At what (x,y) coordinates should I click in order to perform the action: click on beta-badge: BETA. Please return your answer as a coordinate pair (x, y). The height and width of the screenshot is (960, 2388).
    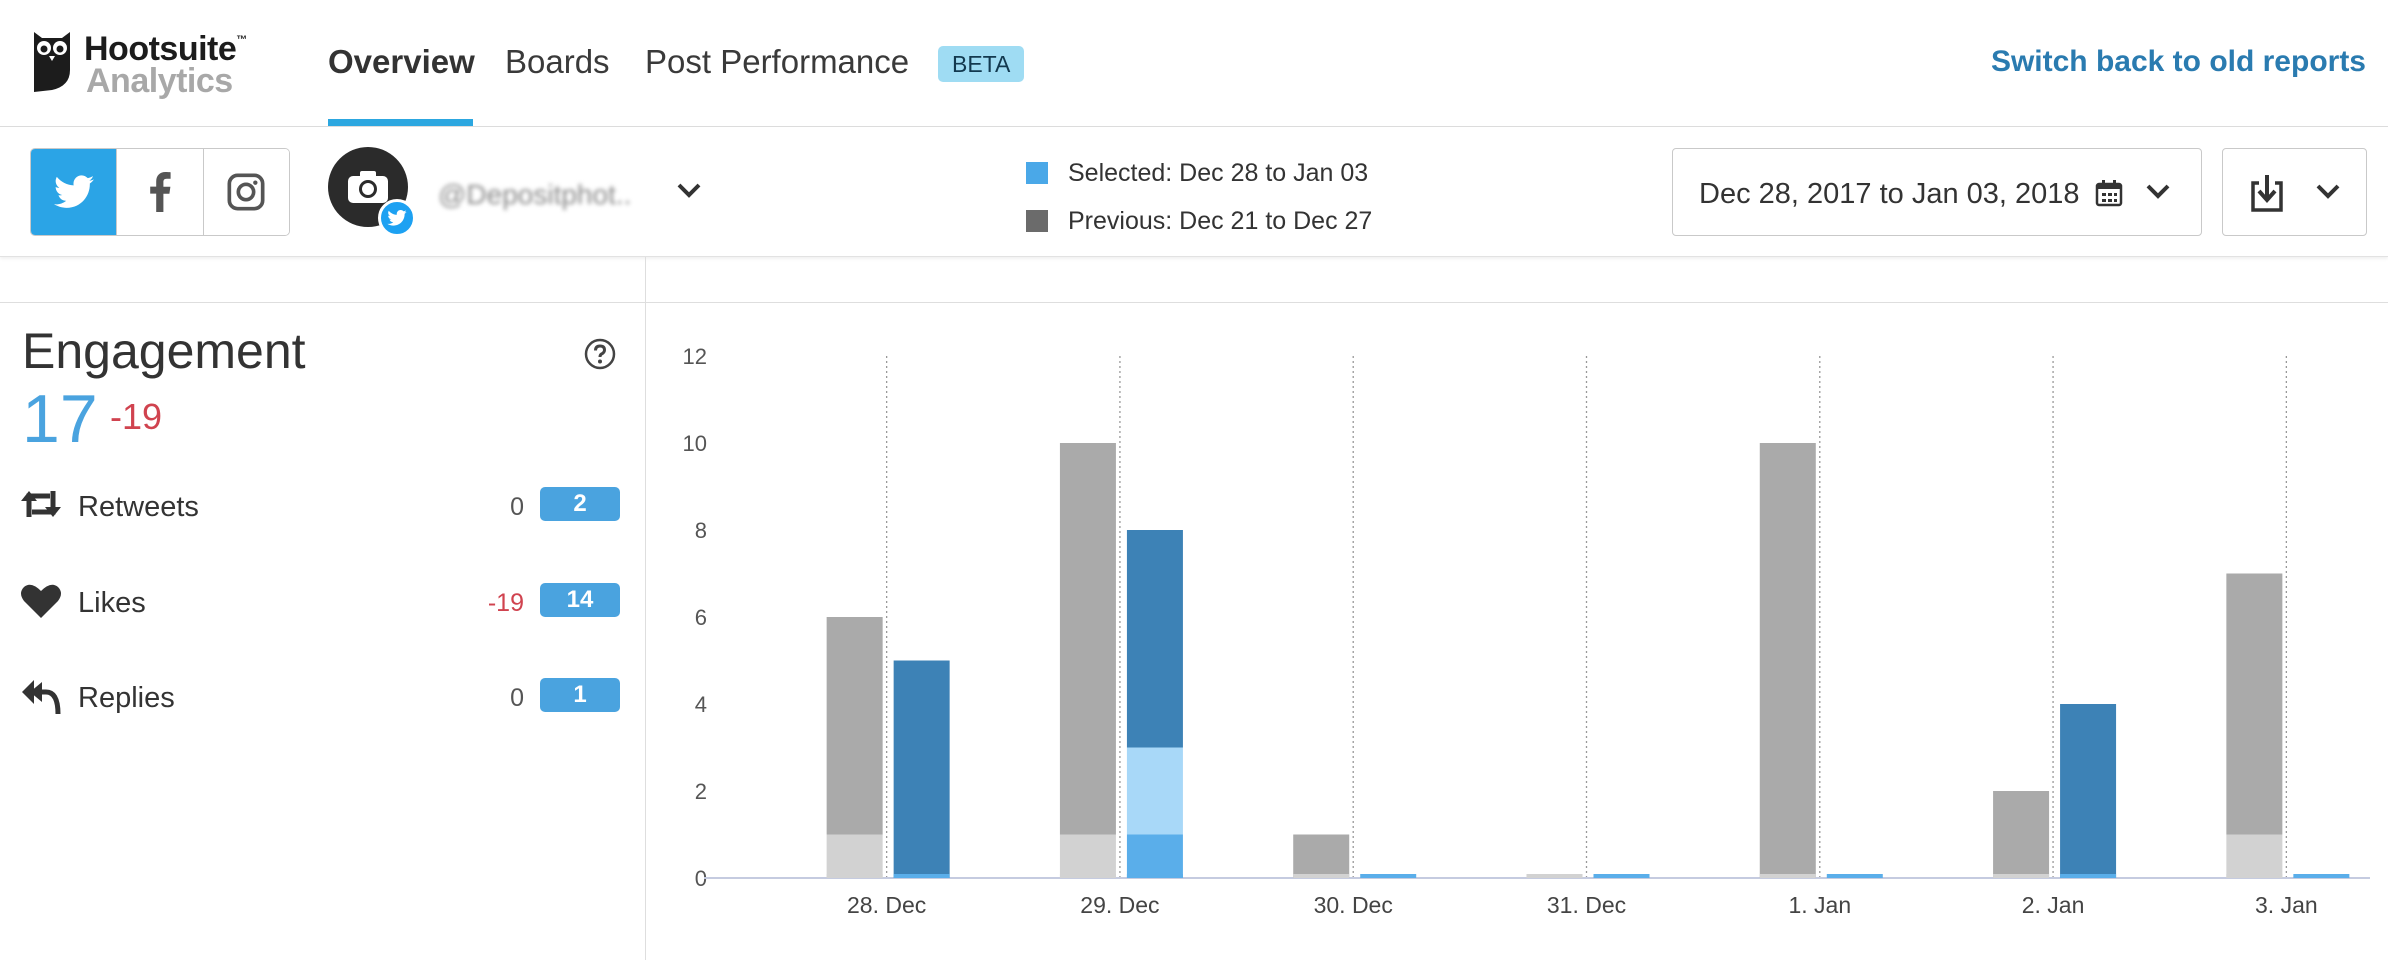
    Looking at the image, I should click on (981, 64).